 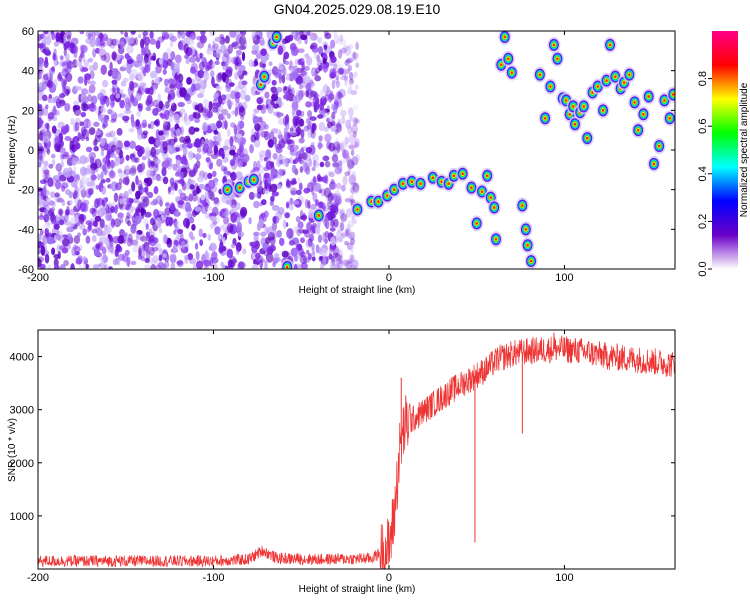 What do you see at coordinates (28, 72) in the screenshot?
I see `y-tick-label: 40` at bounding box center [28, 72].